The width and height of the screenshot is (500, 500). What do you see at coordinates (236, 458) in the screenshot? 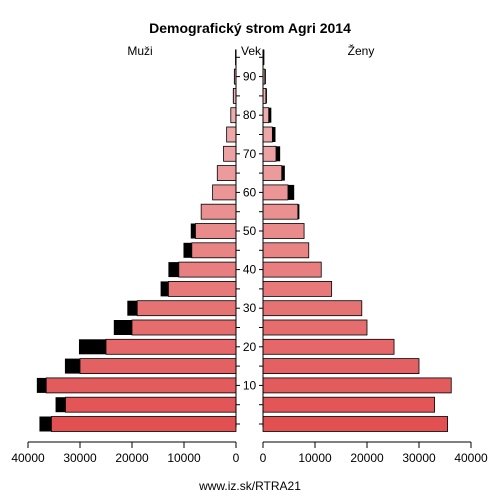
I see `x-tick-left-label: 0` at bounding box center [236, 458].